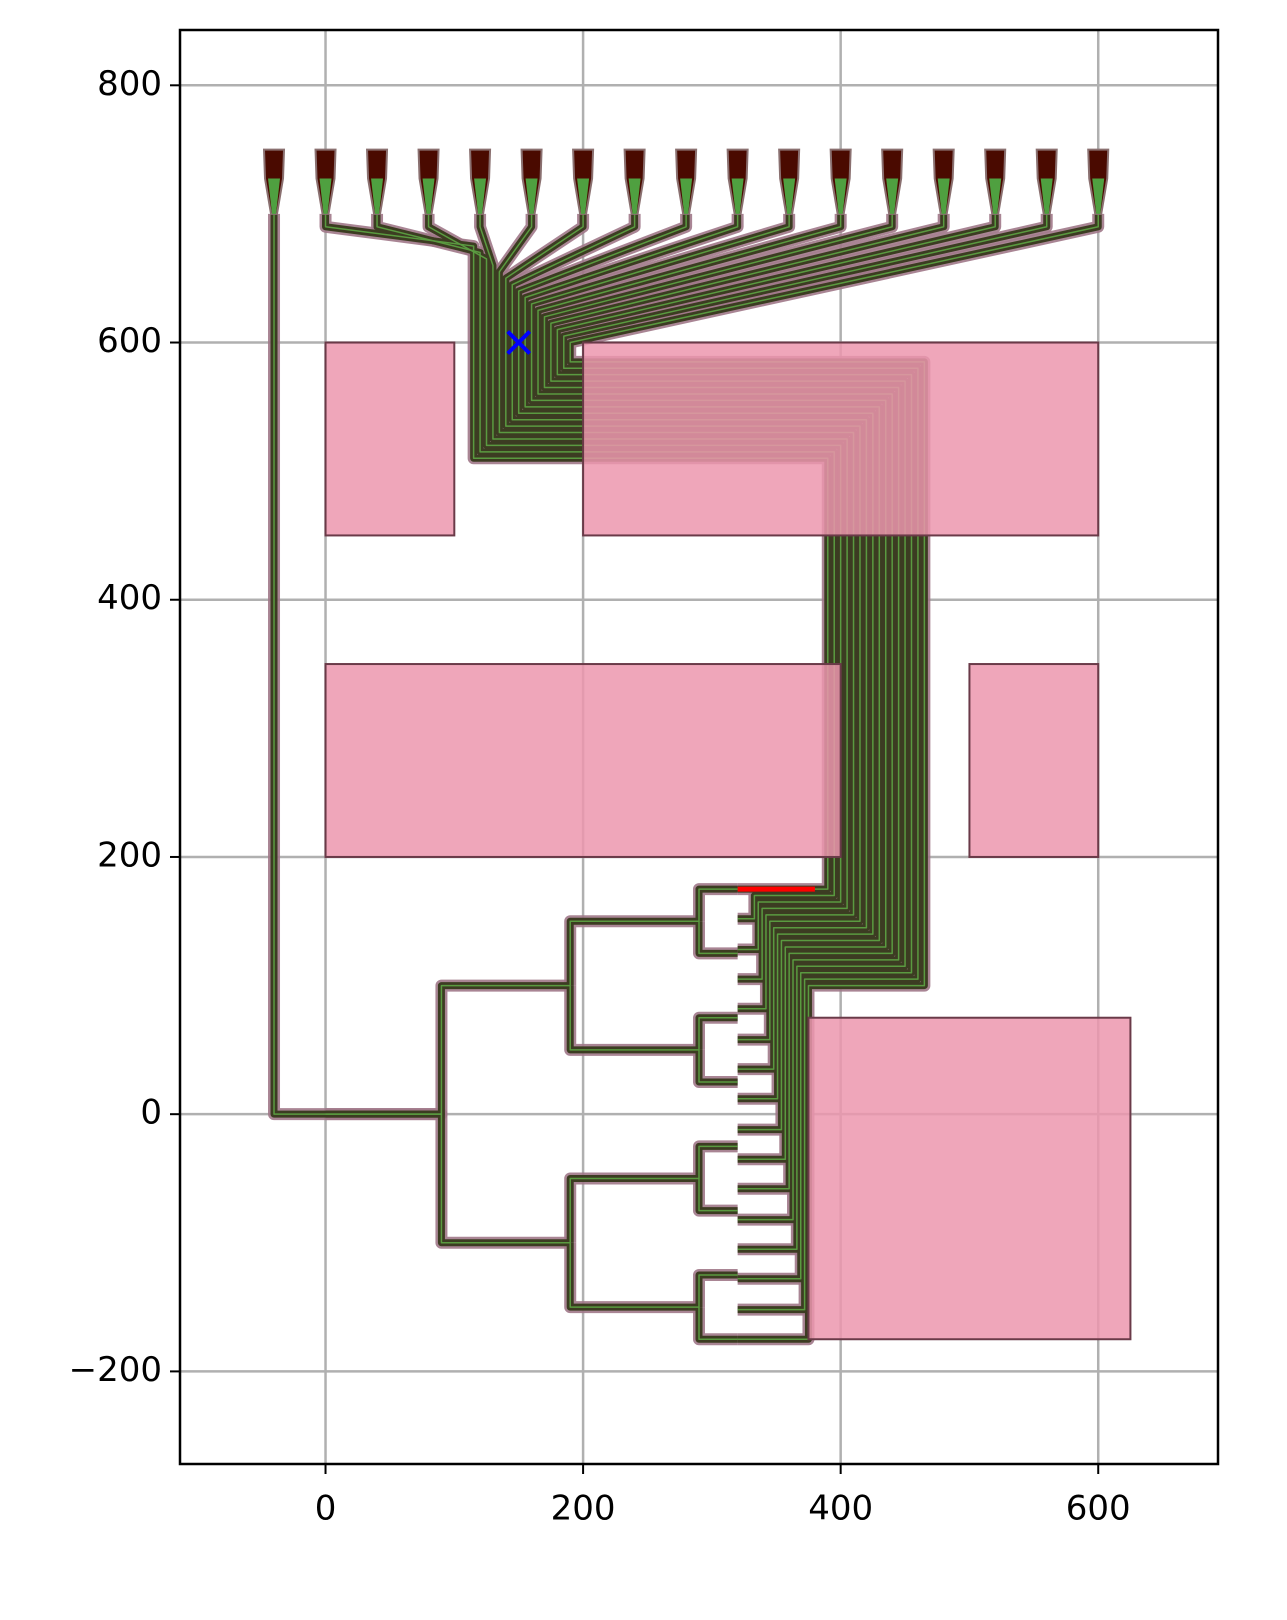 The width and height of the screenshot is (1287, 1620). Describe the element at coordinates (115, 1370) in the screenshot. I see `y-tick-label: −200` at that location.